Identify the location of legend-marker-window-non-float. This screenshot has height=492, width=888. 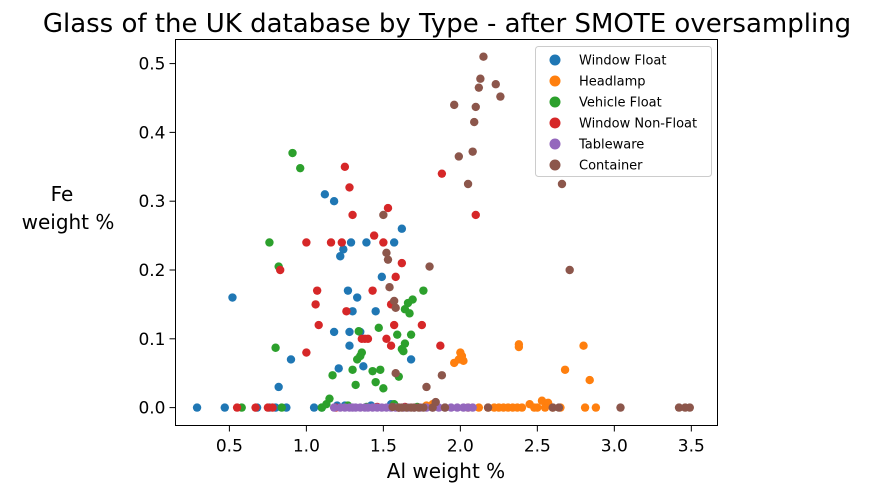
(555, 123).